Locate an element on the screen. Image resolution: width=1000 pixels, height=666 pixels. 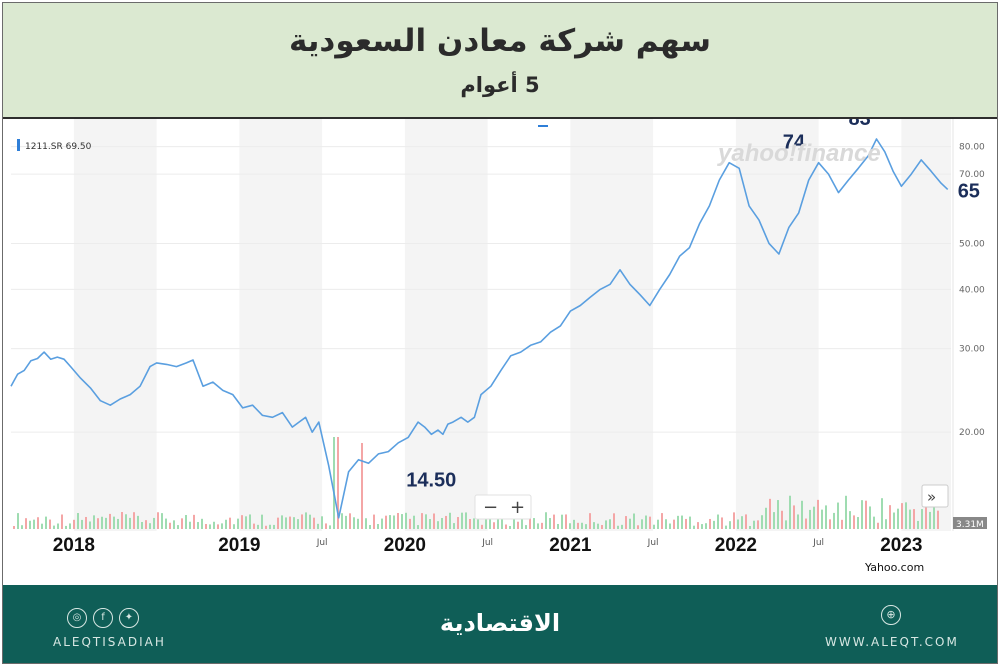
twitter-icon: ✦ is located at coordinates (129, 618).